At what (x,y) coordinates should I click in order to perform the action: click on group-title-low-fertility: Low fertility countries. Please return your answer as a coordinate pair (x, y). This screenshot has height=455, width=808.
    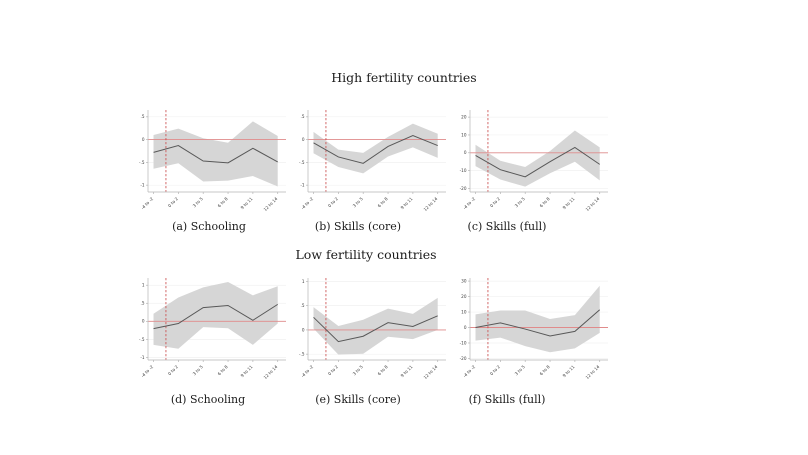
    Looking at the image, I should click on (366, 254).